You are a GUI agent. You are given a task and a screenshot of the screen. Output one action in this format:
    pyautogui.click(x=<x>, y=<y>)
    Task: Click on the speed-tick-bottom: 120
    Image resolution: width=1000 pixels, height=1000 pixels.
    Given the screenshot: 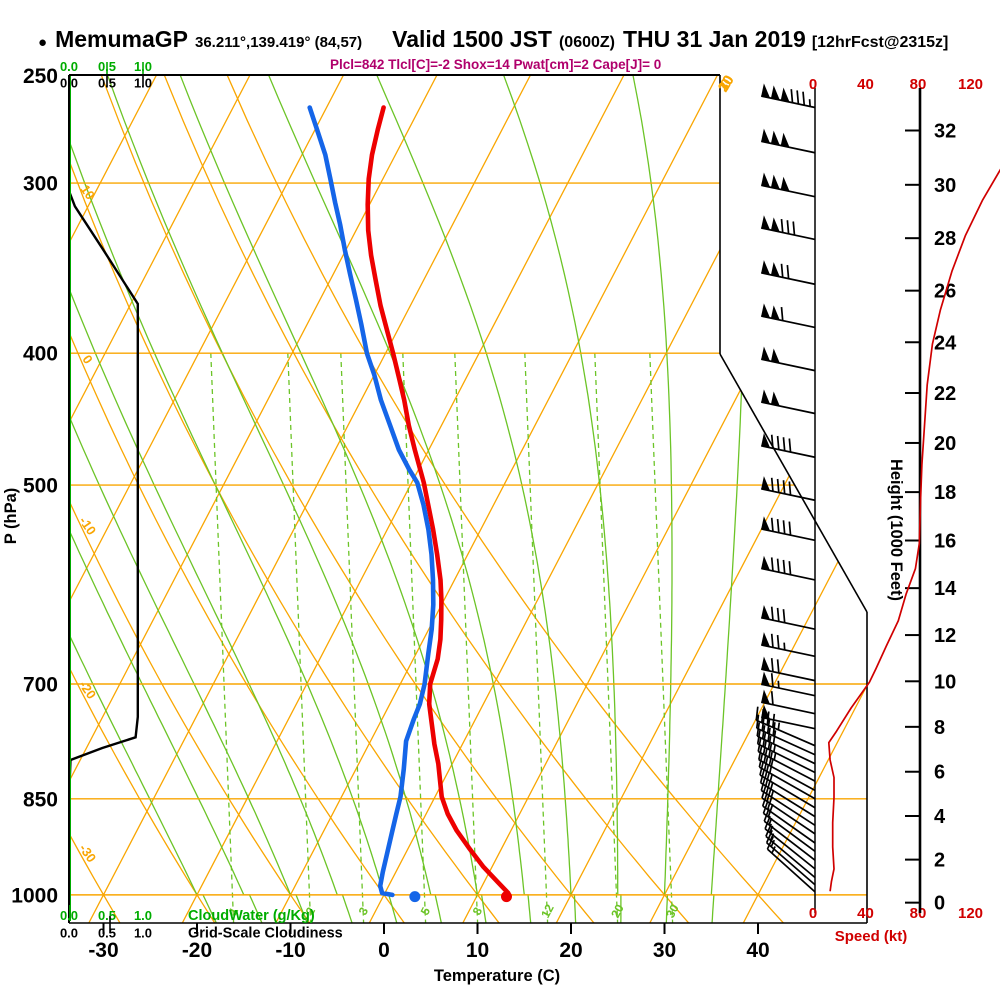 What is the action you would take?
    pyautogui.click(x=970, y=913)
    